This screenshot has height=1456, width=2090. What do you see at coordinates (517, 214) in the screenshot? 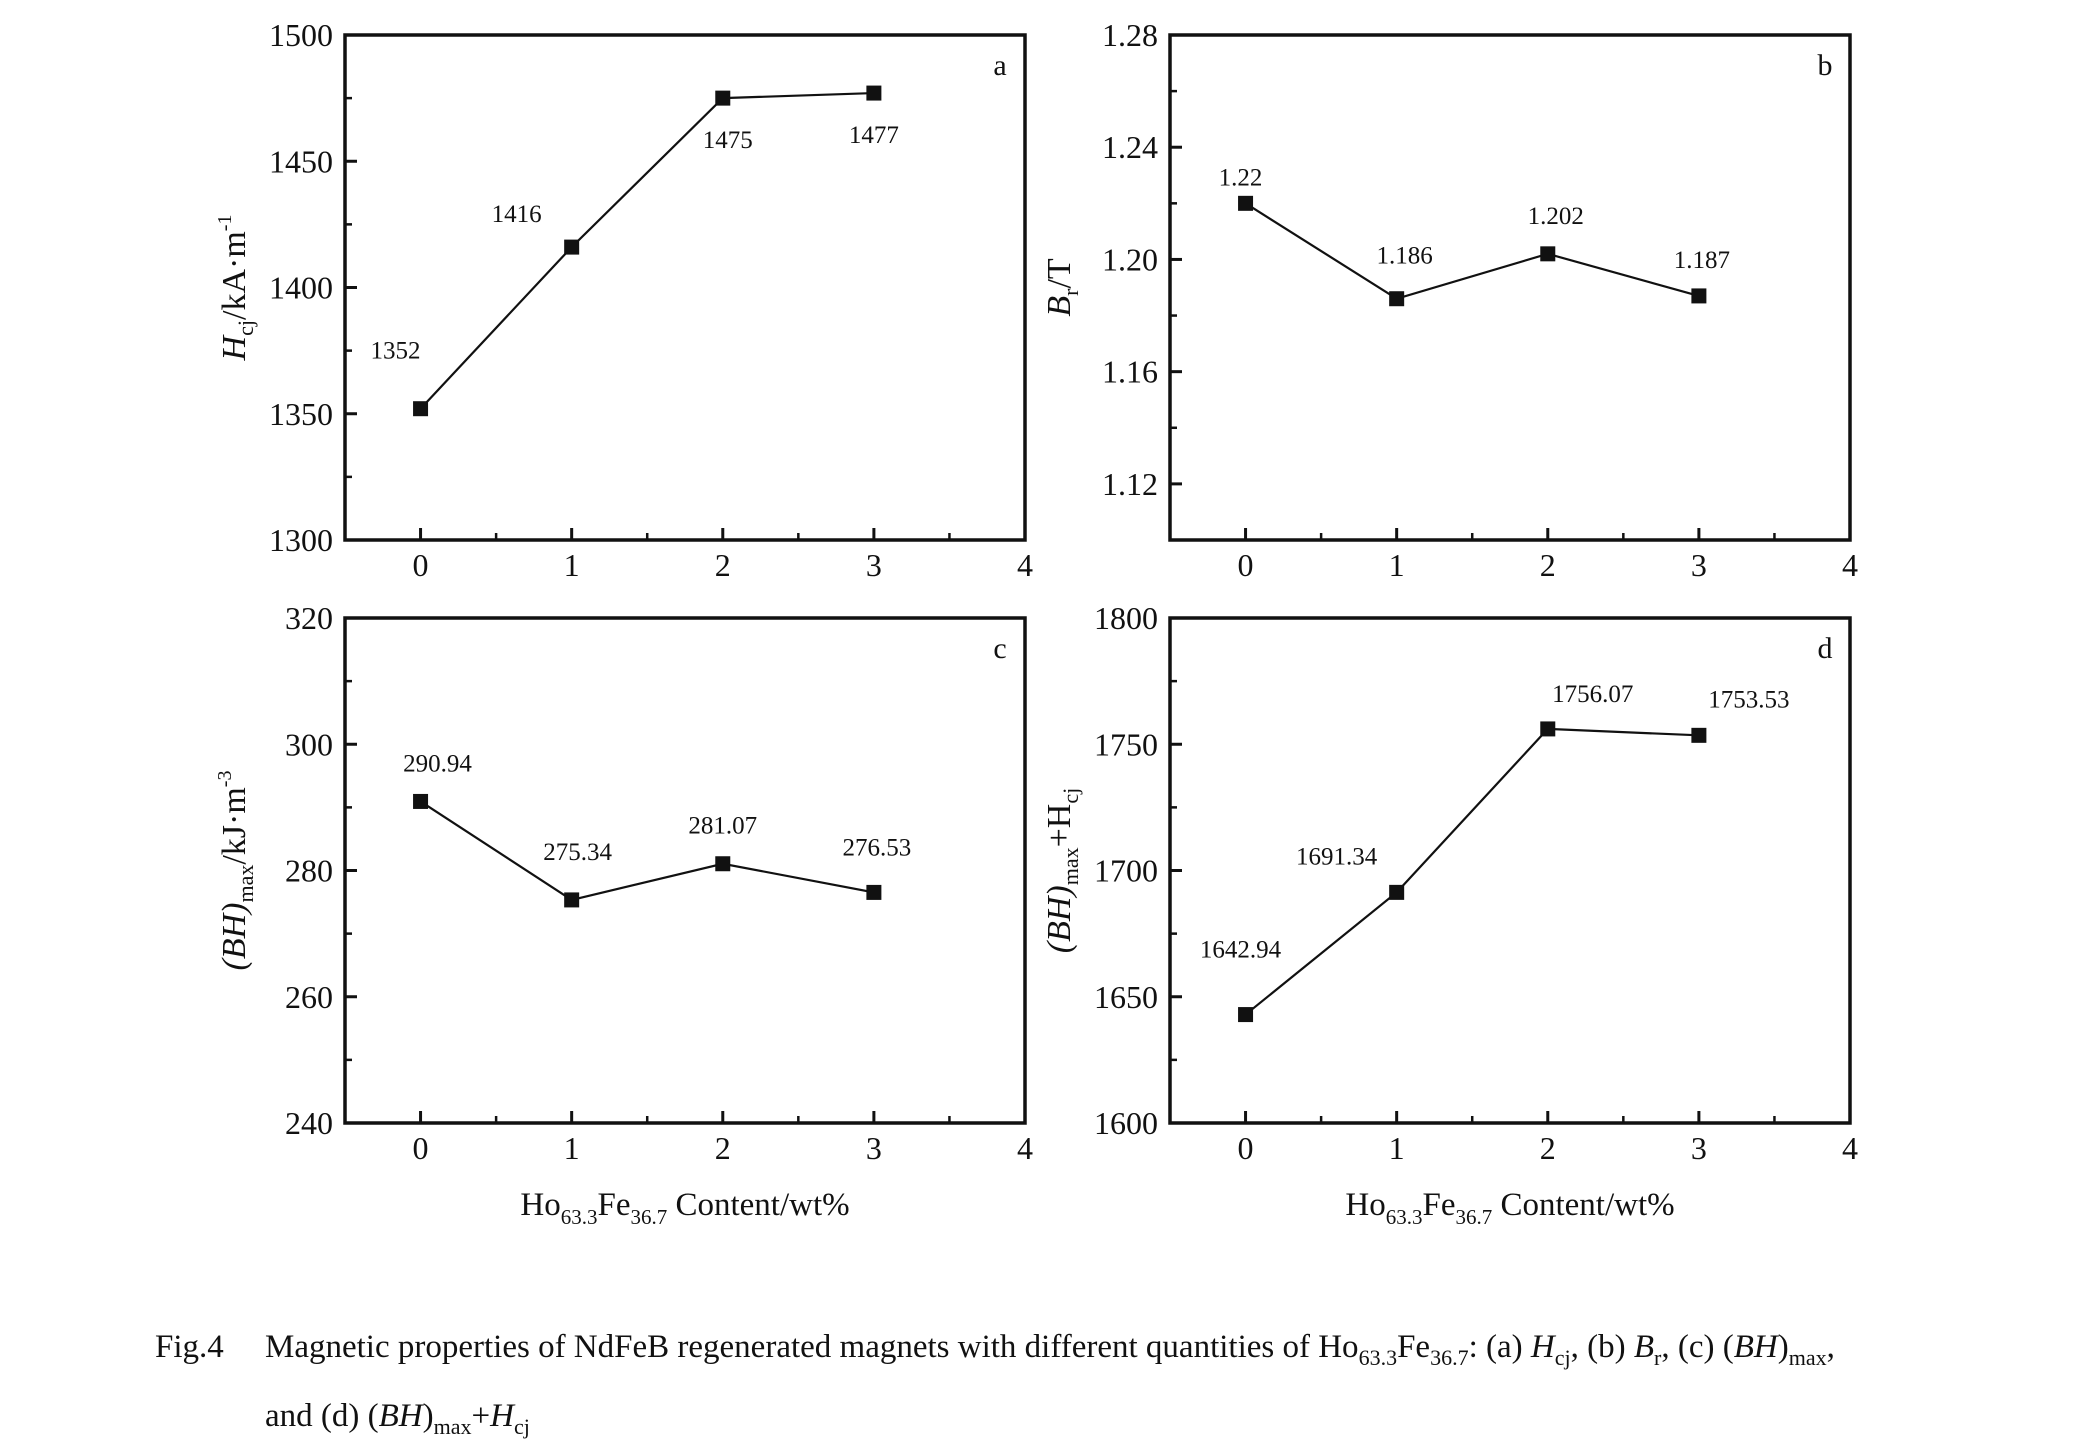
I see `data-label: 1416` at bounding box center [517, 214].